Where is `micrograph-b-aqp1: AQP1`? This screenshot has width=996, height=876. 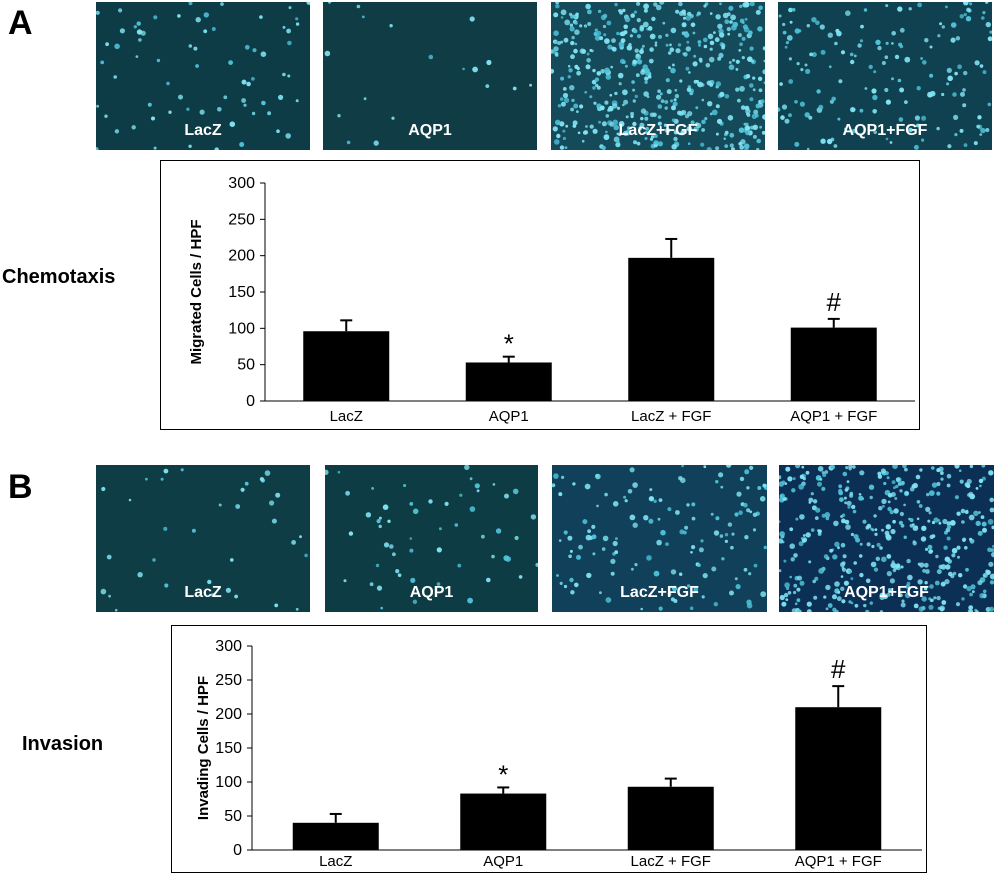 micrograph-b-aqp1: AQP1 is located at coordinates (431, 538).